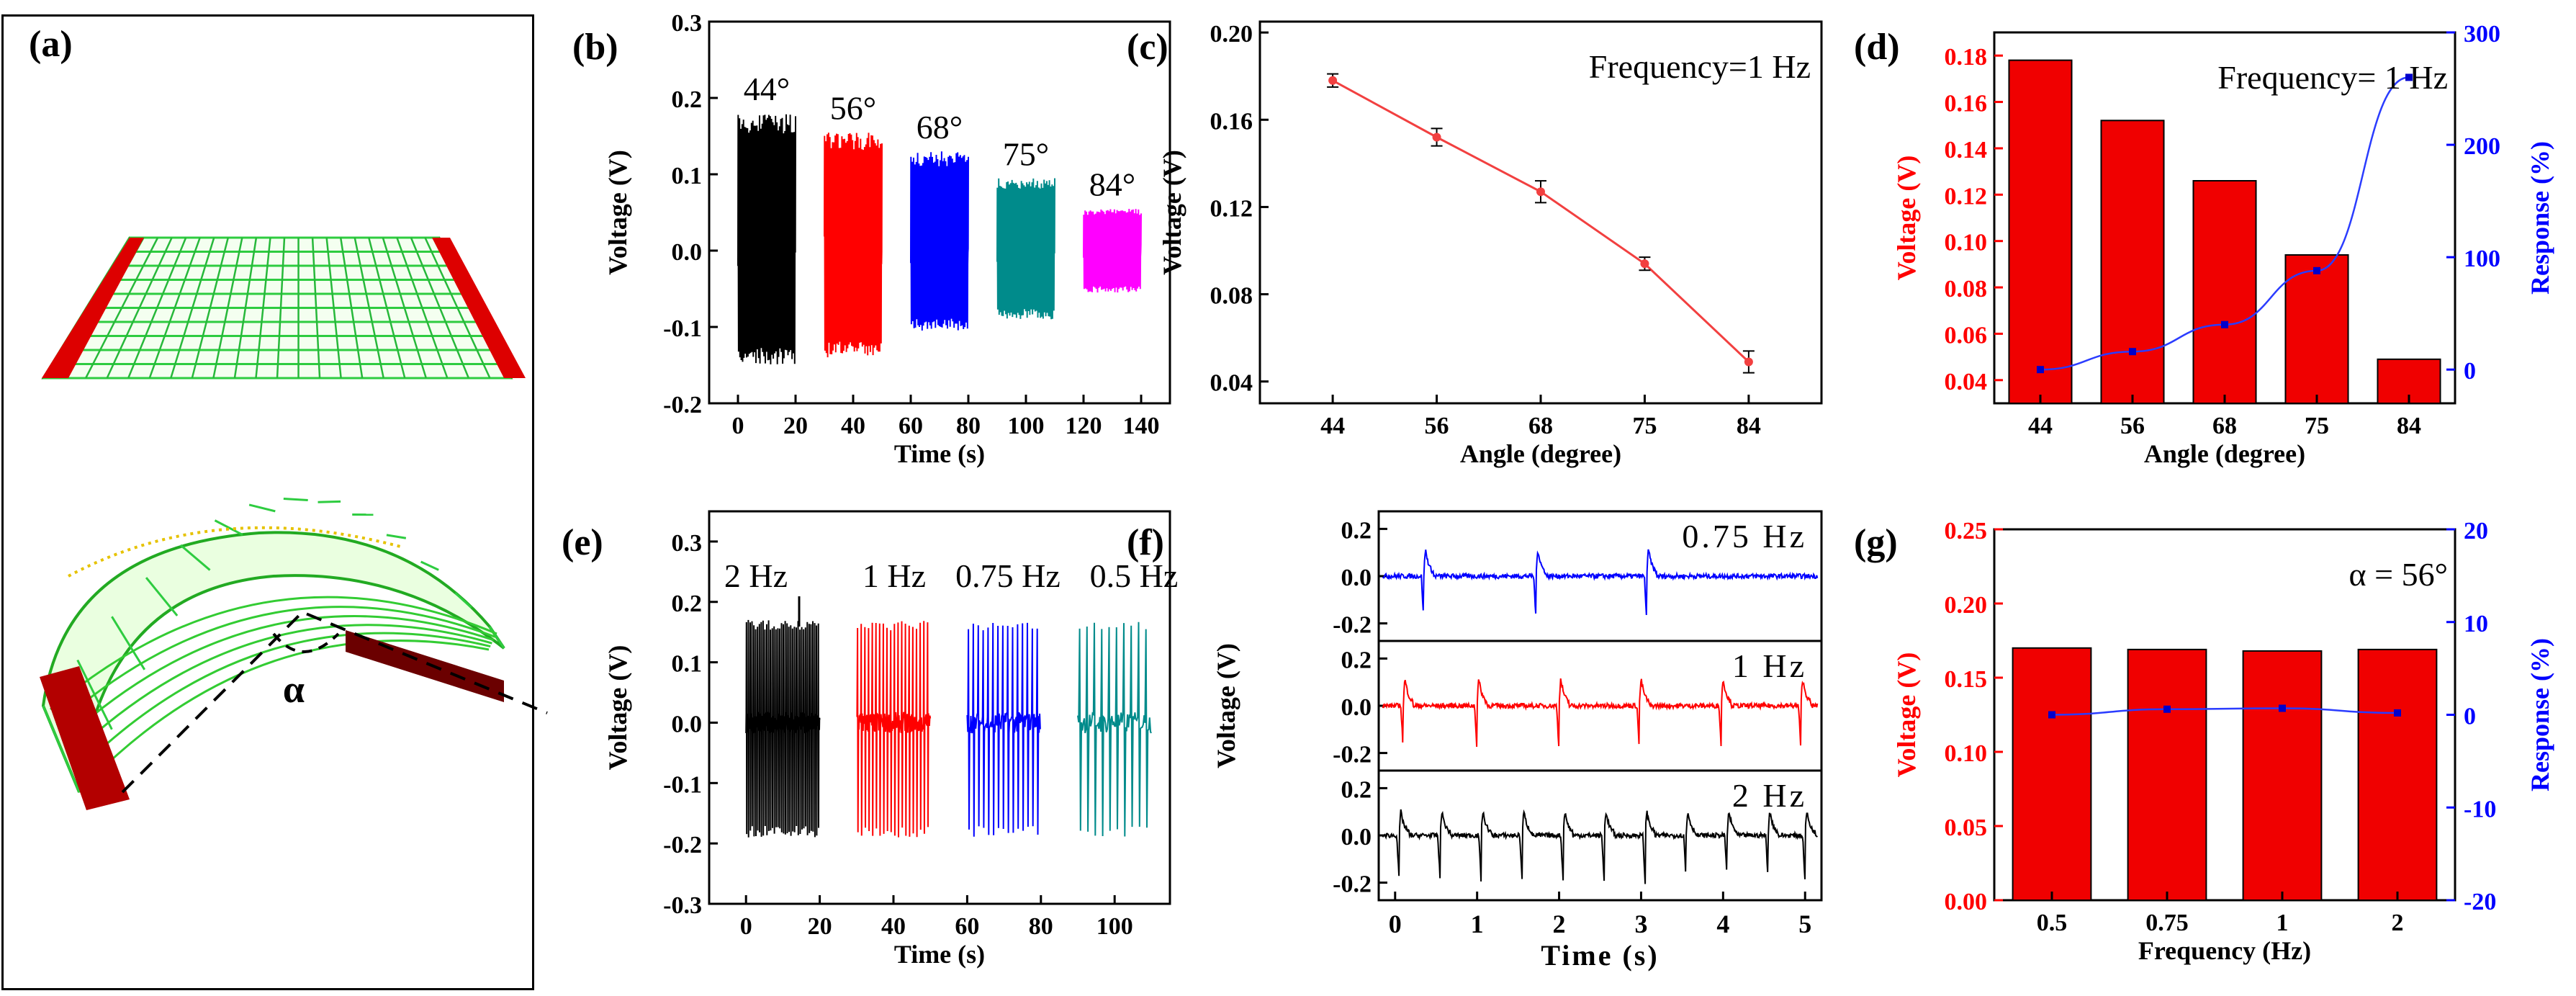 This screenshot has height=996, width=2576. What do you see at coordinates (853, 108) in the screenshot?
I see `chart-b-series-label-1: 56°` at bounding box center [853, 108].